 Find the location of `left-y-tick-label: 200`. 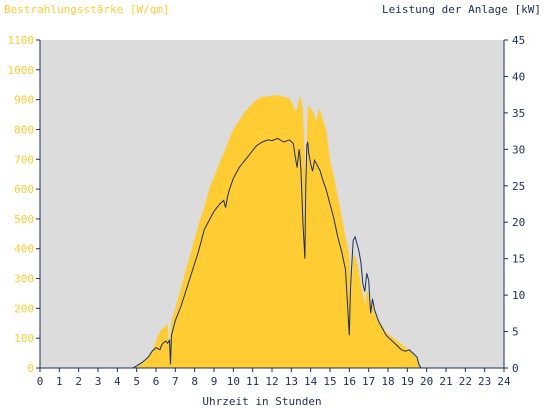

left-y-tick-label: 200 is located at coordinates (24, 308).